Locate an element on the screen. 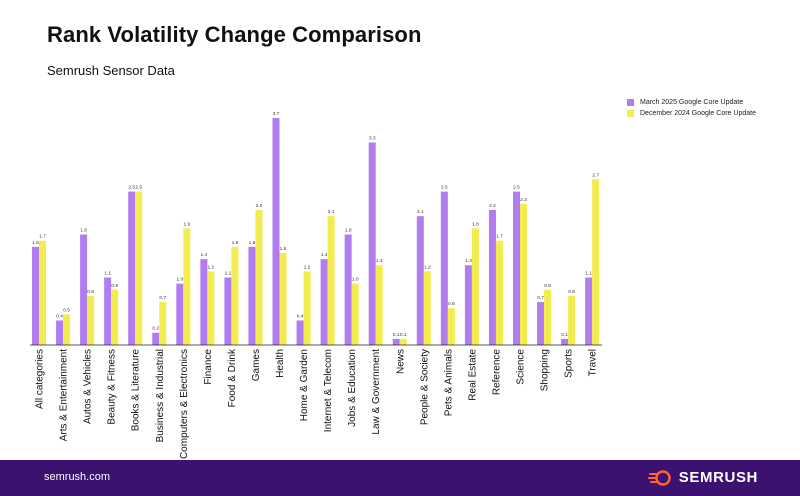 The width and height of the screenshot is (800, 496). category-group: 0.2 0.7 Business & Industrial is located at coordinates (159, 368).